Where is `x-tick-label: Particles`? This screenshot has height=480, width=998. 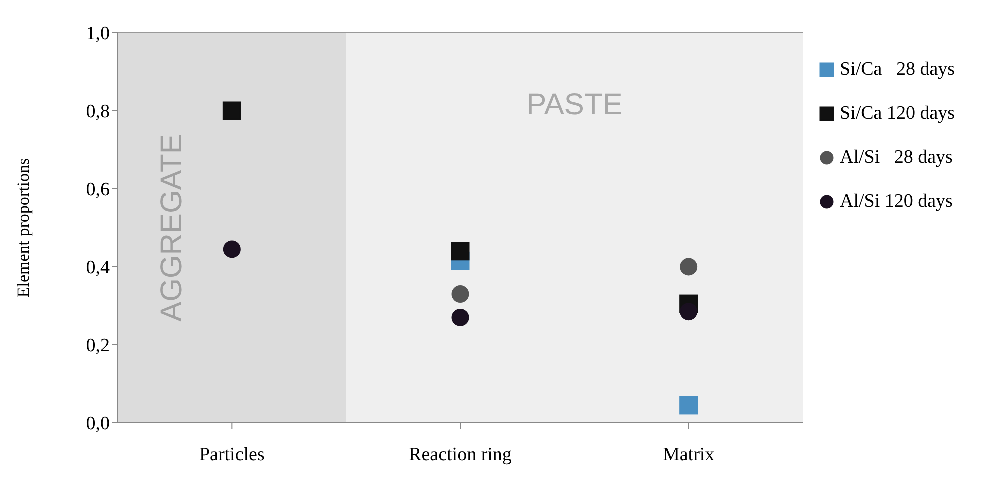 x-tick-label: Particles is located at coordinates (232, 455).